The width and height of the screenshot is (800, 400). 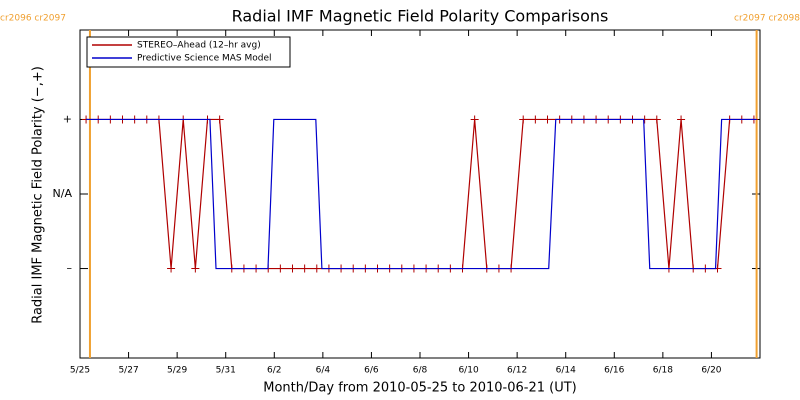 What do you see at coordinates (188, 52) in the screenshot?
I see `legend-box` at bounding box center [188, 52].